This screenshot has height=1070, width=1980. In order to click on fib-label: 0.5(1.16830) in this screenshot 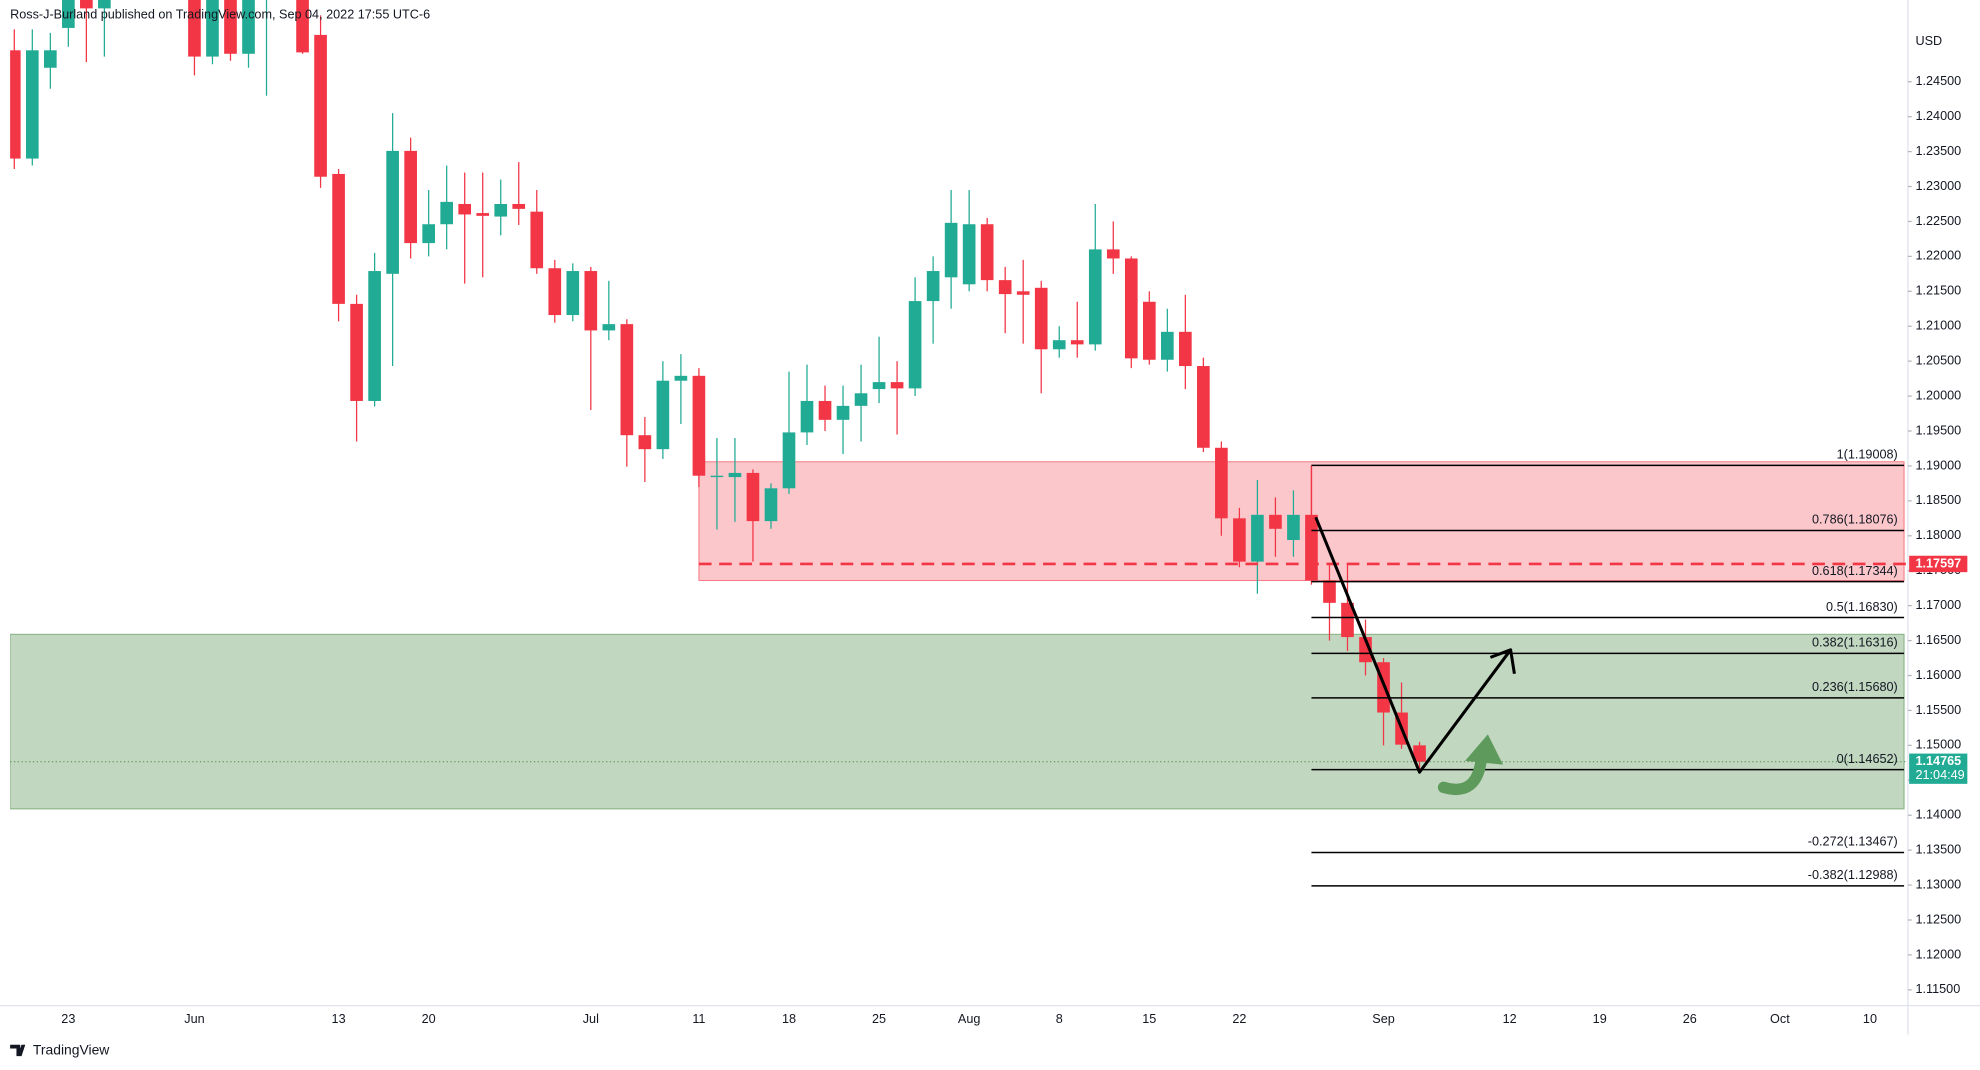, I will do `click(1862, 607)`.